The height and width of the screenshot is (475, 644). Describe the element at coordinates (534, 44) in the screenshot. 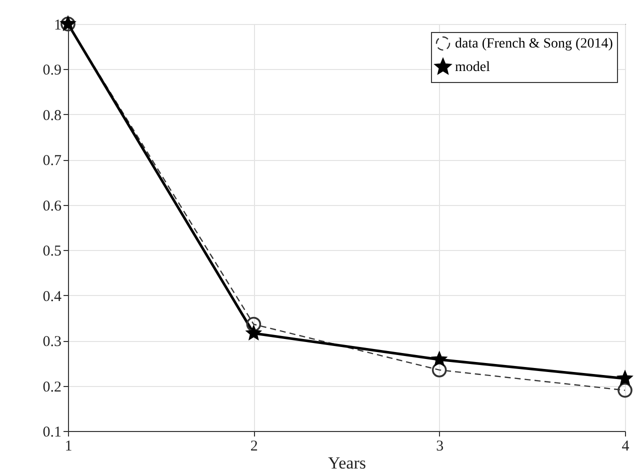

I see `legend-label: data (French & Song (2014)` at that location.